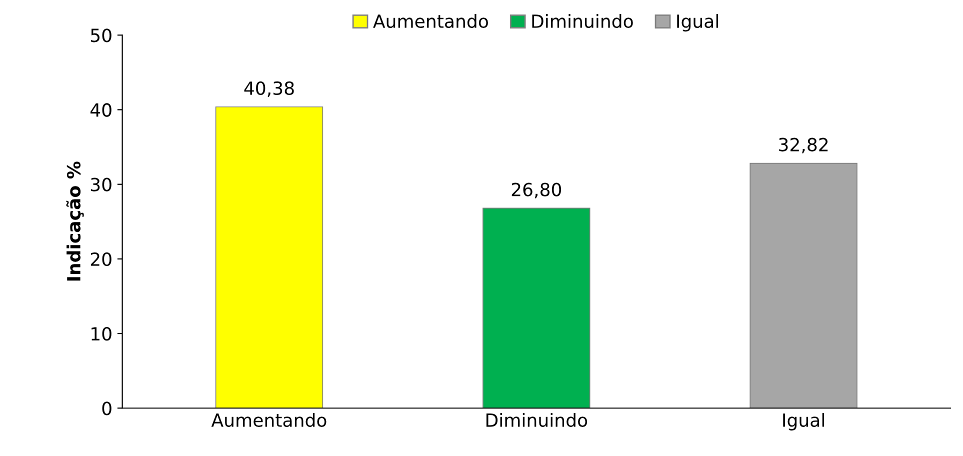 This screenshot has height=456, width=963. Describe the element at coordinates (803, 421) in the screenshot. I see `x-tick-label: Igual` at that location.